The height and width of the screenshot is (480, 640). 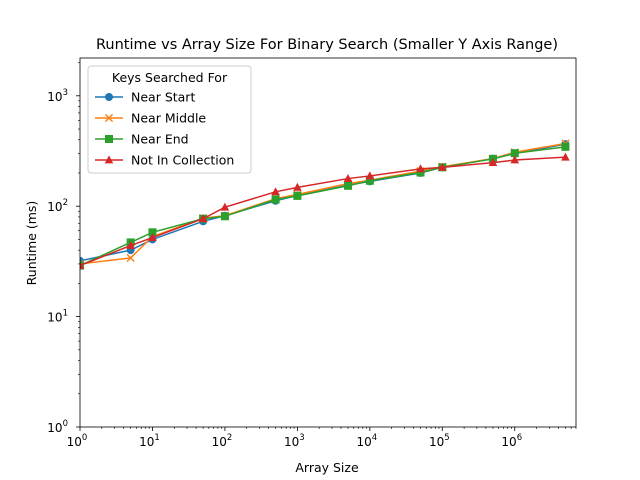 What do you see at coordinates (77, 441) in the screenshot?
I see `x-tick-label: 10⁰` at bounding box center [77, 441].